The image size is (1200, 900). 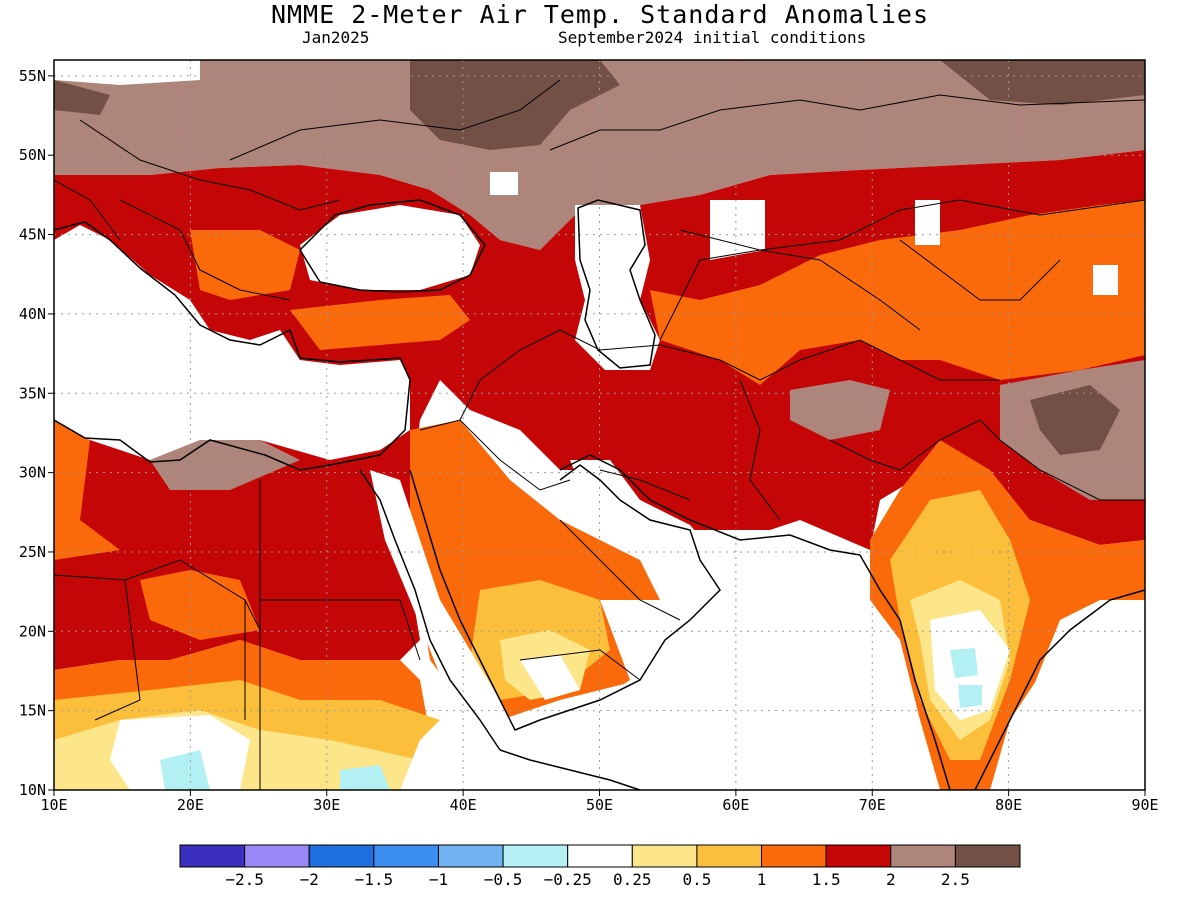 I want to click on colorbar-label: 0.25, so click(x=632, y=879).